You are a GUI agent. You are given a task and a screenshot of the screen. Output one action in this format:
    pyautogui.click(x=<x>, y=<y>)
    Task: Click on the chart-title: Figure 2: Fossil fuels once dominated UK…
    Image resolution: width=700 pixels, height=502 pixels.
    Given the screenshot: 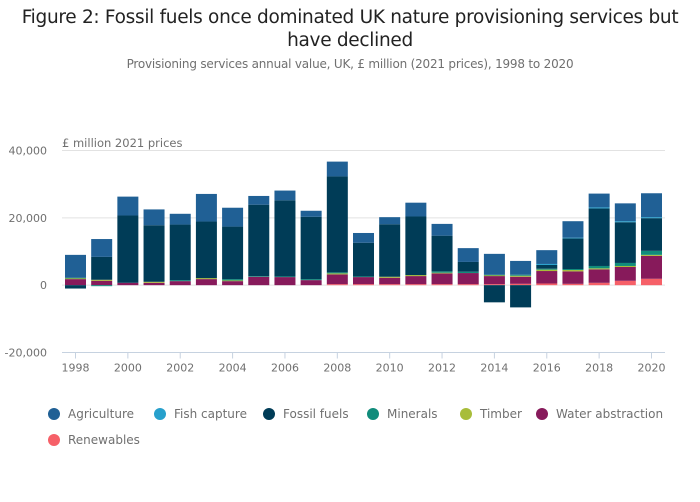 What is the action you would take?
    pyautogui.click(x=350, y=29)
    